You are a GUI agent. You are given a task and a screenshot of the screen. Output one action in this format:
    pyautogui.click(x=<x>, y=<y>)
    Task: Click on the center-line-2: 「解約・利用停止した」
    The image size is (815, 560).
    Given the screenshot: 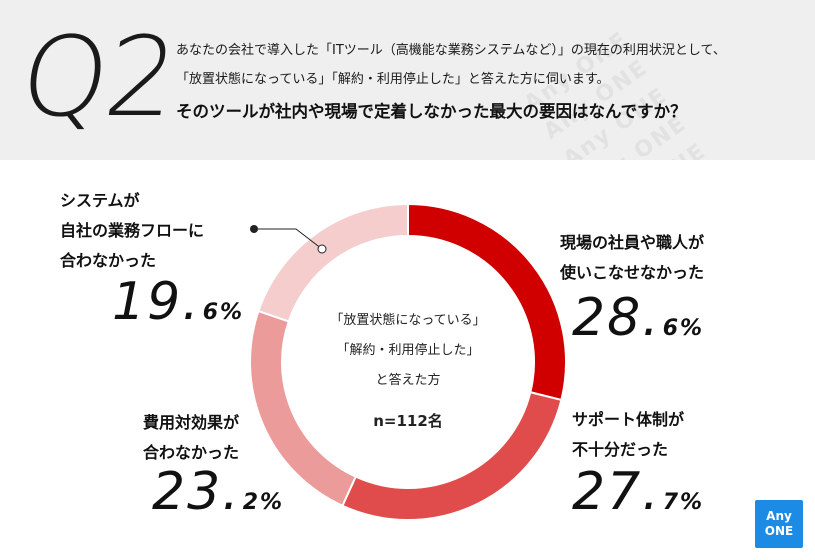 What is the action you would take?
    pyautogui.click(x=408, y=350)
    